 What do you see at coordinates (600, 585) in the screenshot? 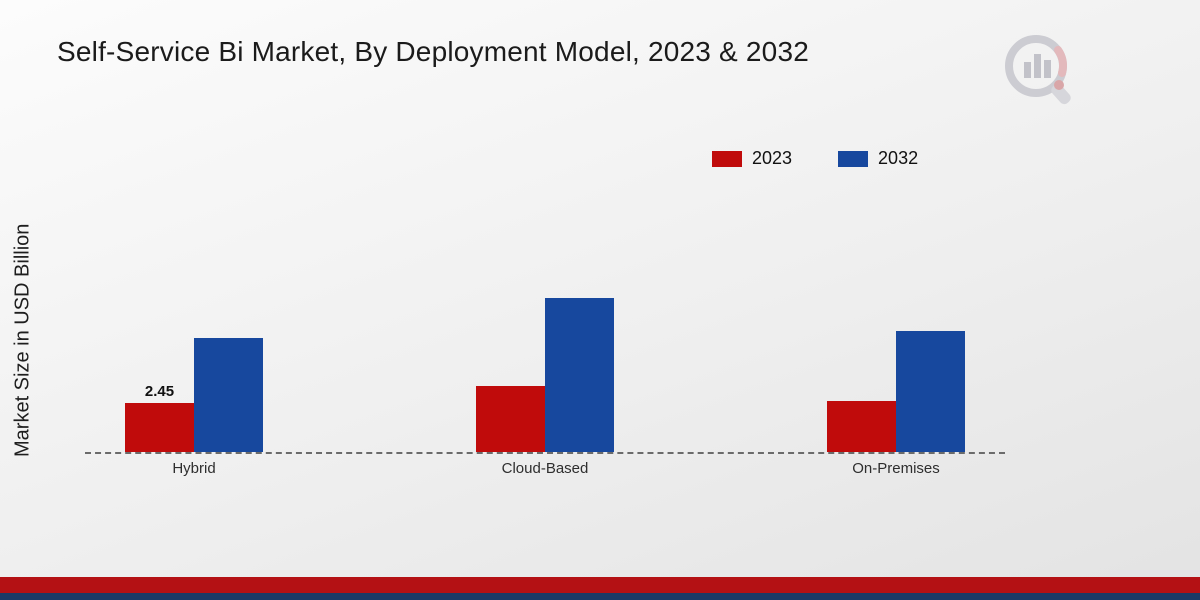
I see `footer-red-band` at bounding box center [600, 585].